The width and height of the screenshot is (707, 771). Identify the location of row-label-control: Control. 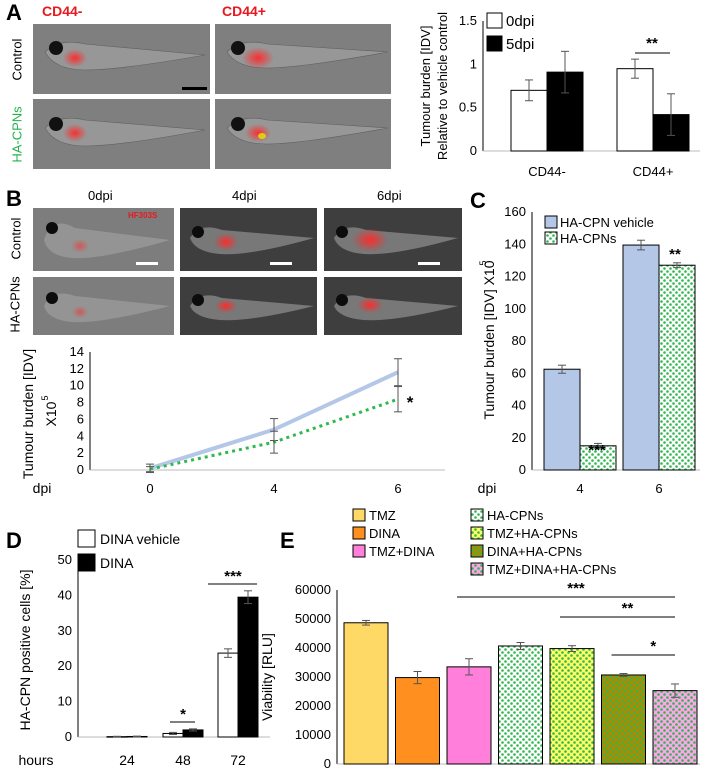
(17, 59).